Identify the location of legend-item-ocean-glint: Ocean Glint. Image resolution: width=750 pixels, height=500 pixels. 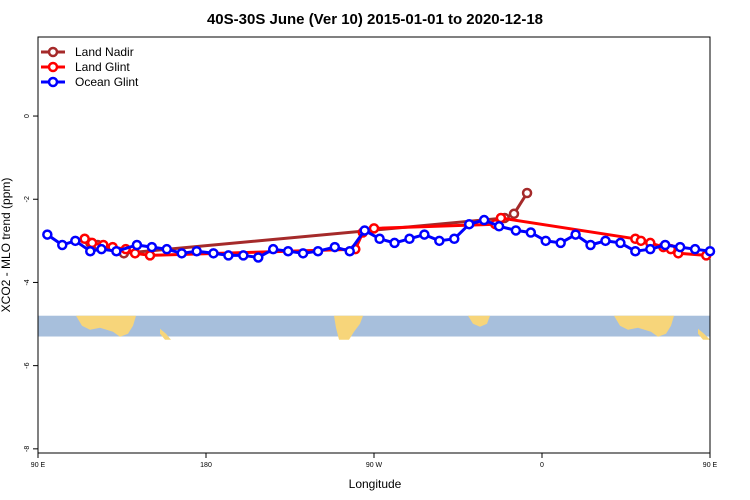
(90, 82).